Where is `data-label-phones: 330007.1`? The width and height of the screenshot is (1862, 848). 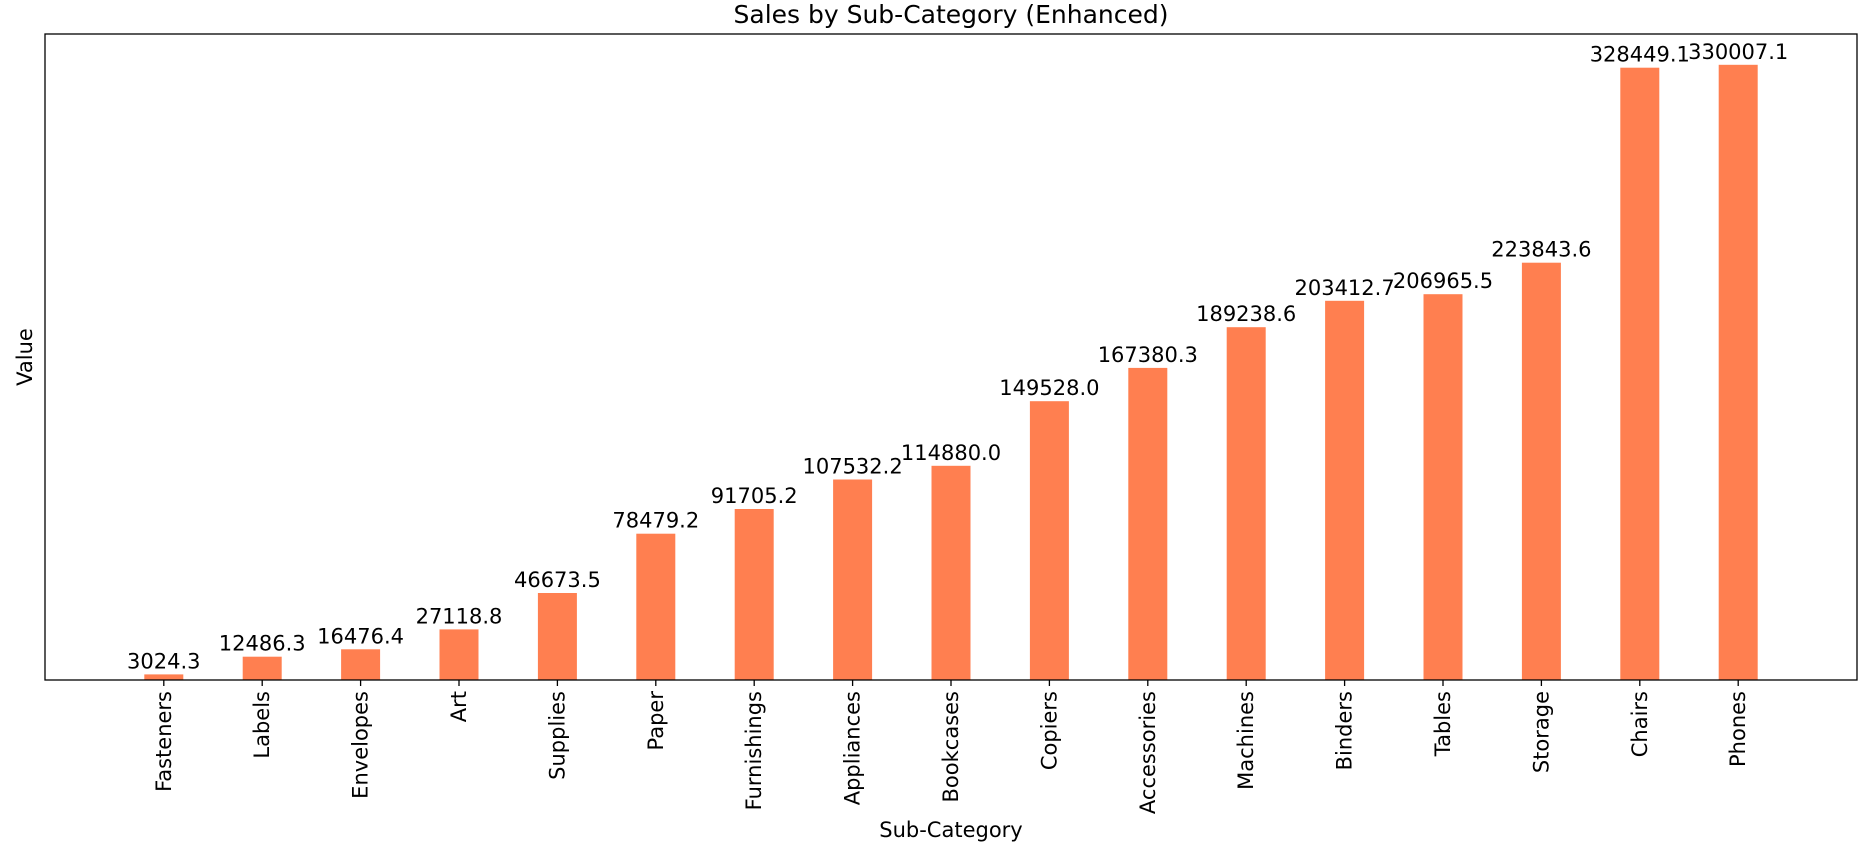 data-label-phones: 330007.1 is located at coordinates (1738, 52).